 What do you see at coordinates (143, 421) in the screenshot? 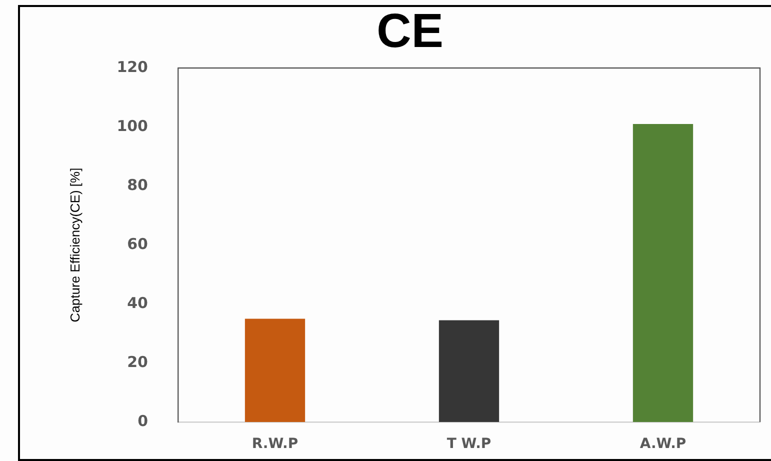
I see `y-tick-label: 0` at bounding box center [143, 421].